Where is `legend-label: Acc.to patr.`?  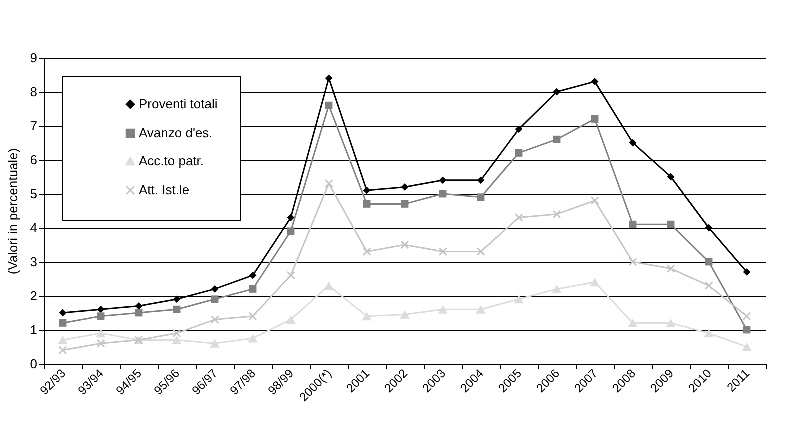 legend-label: Acc.to patr. is located at coordinates (171, 161).